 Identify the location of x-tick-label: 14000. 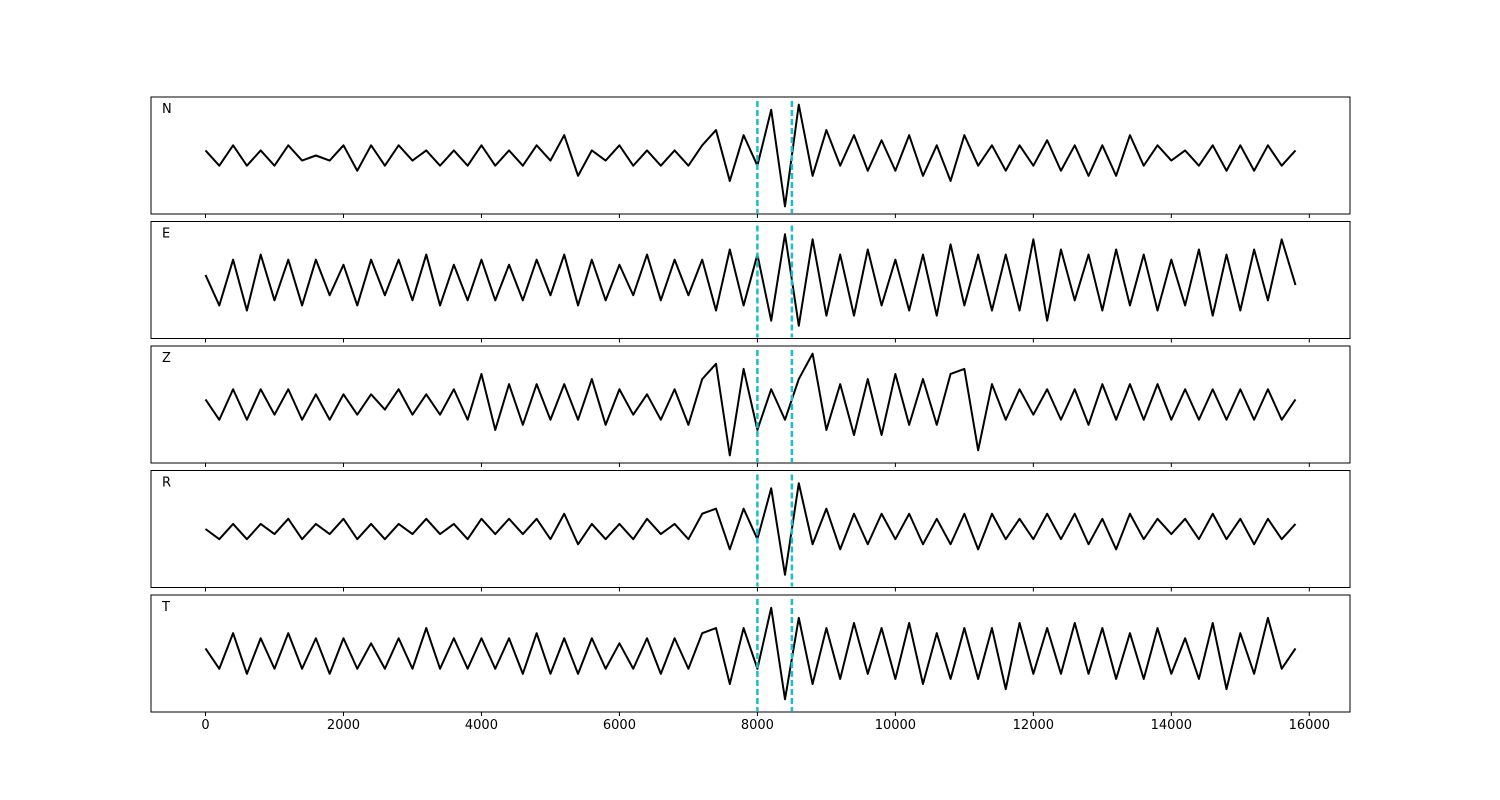
(1171, 725).